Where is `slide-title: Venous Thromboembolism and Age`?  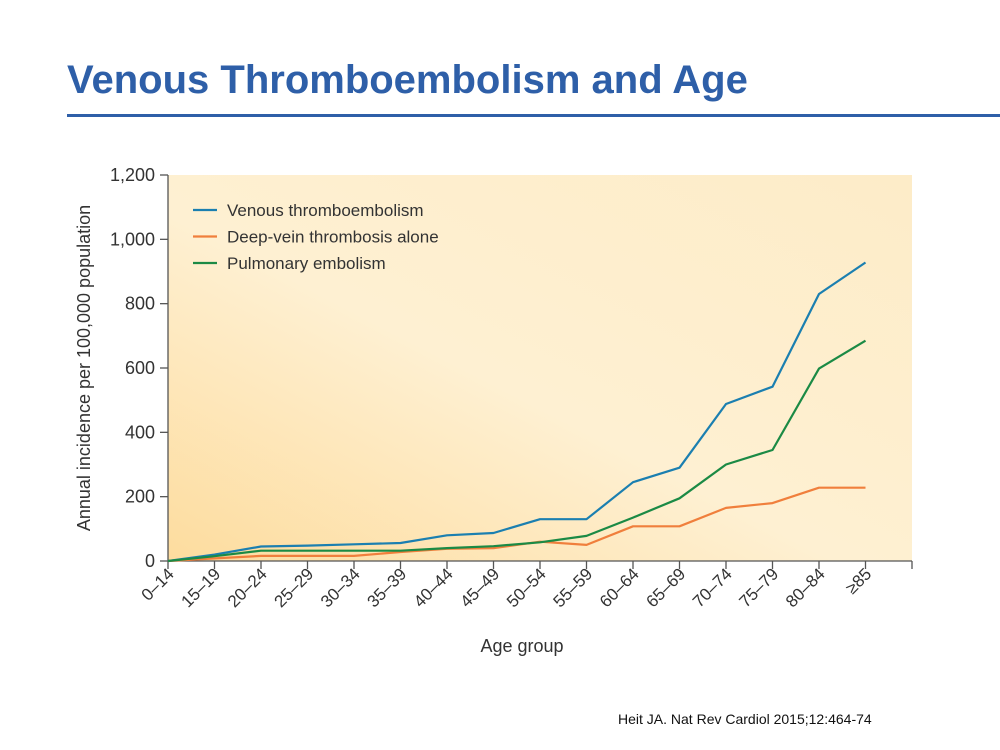 slide-title: Venous Thromboembolism and Age is located at coordinates (407, 80).